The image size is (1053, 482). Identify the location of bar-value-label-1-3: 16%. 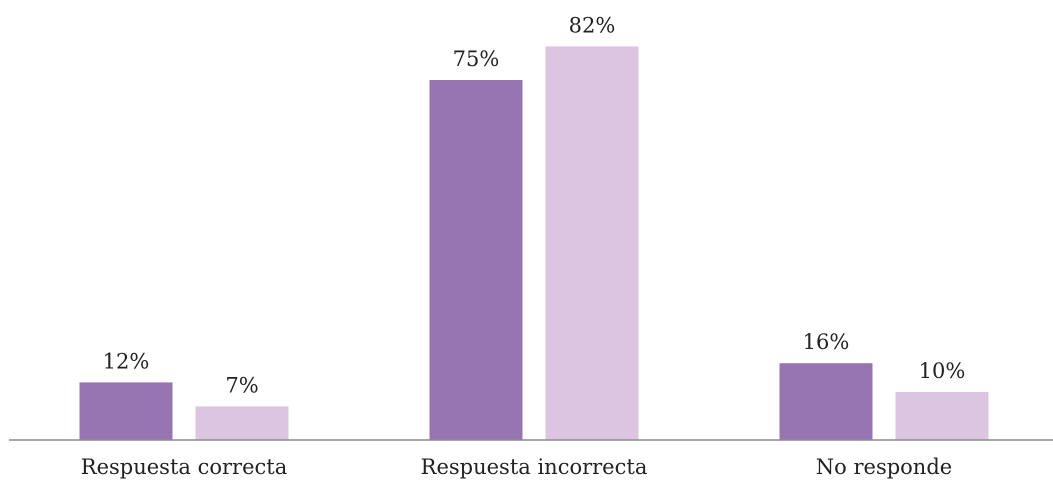
(826, 342).